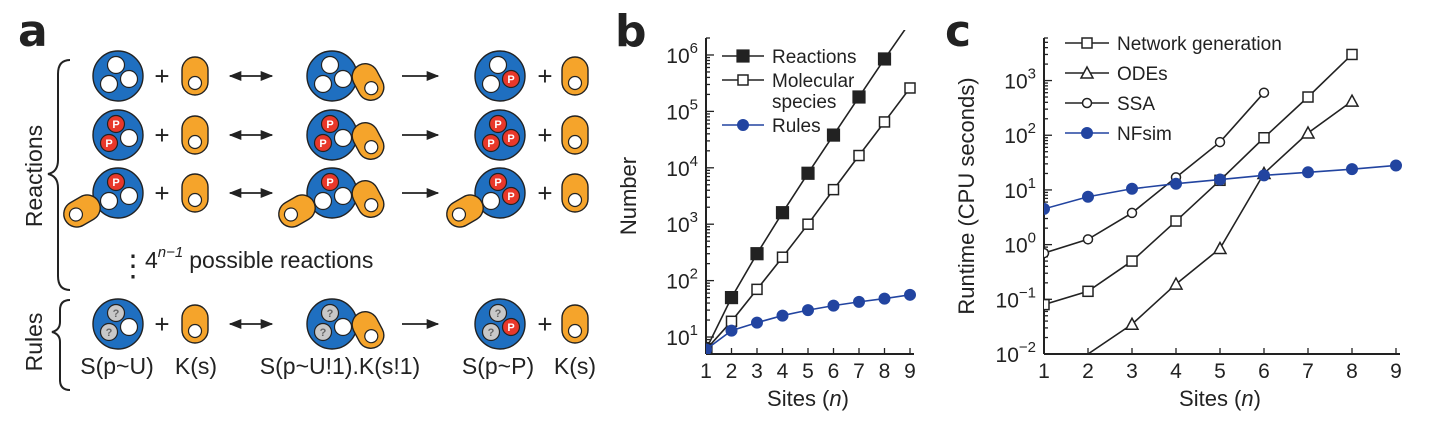  What do you see at coordinates (783, 371) in the screenshot?
I see `x-tick-label: 4` at bounding box center [783, 371].